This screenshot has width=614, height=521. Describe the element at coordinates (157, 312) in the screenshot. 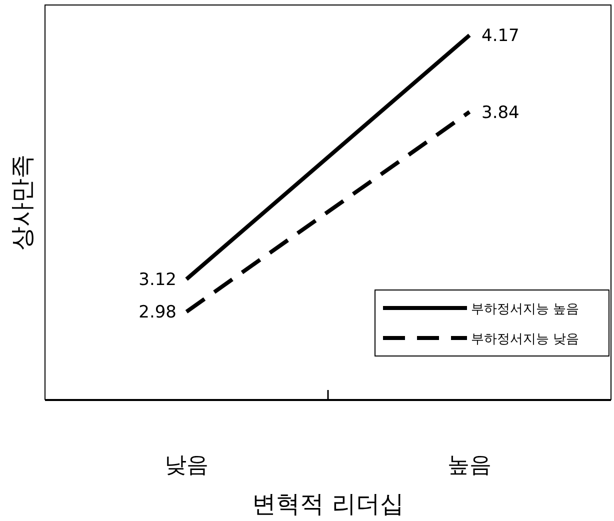

I see `data-label: 2.98` at that location.